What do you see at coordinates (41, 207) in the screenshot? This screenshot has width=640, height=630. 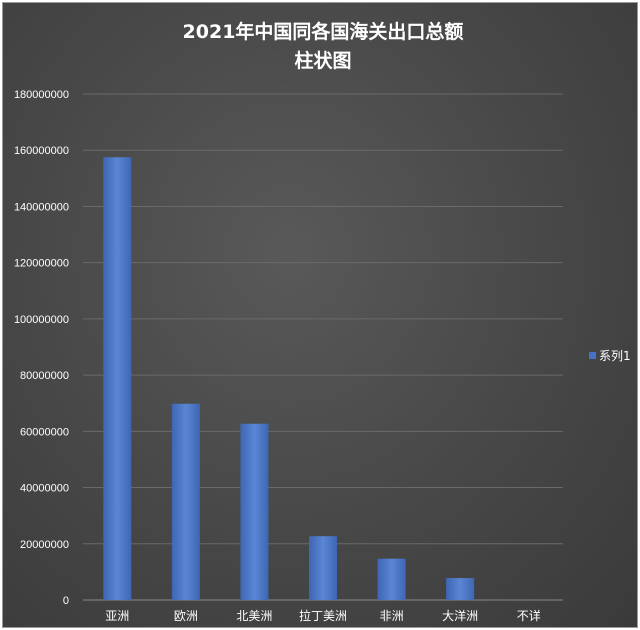 I see `y-tick-label: 140000000` at bounding box center [41, 207].